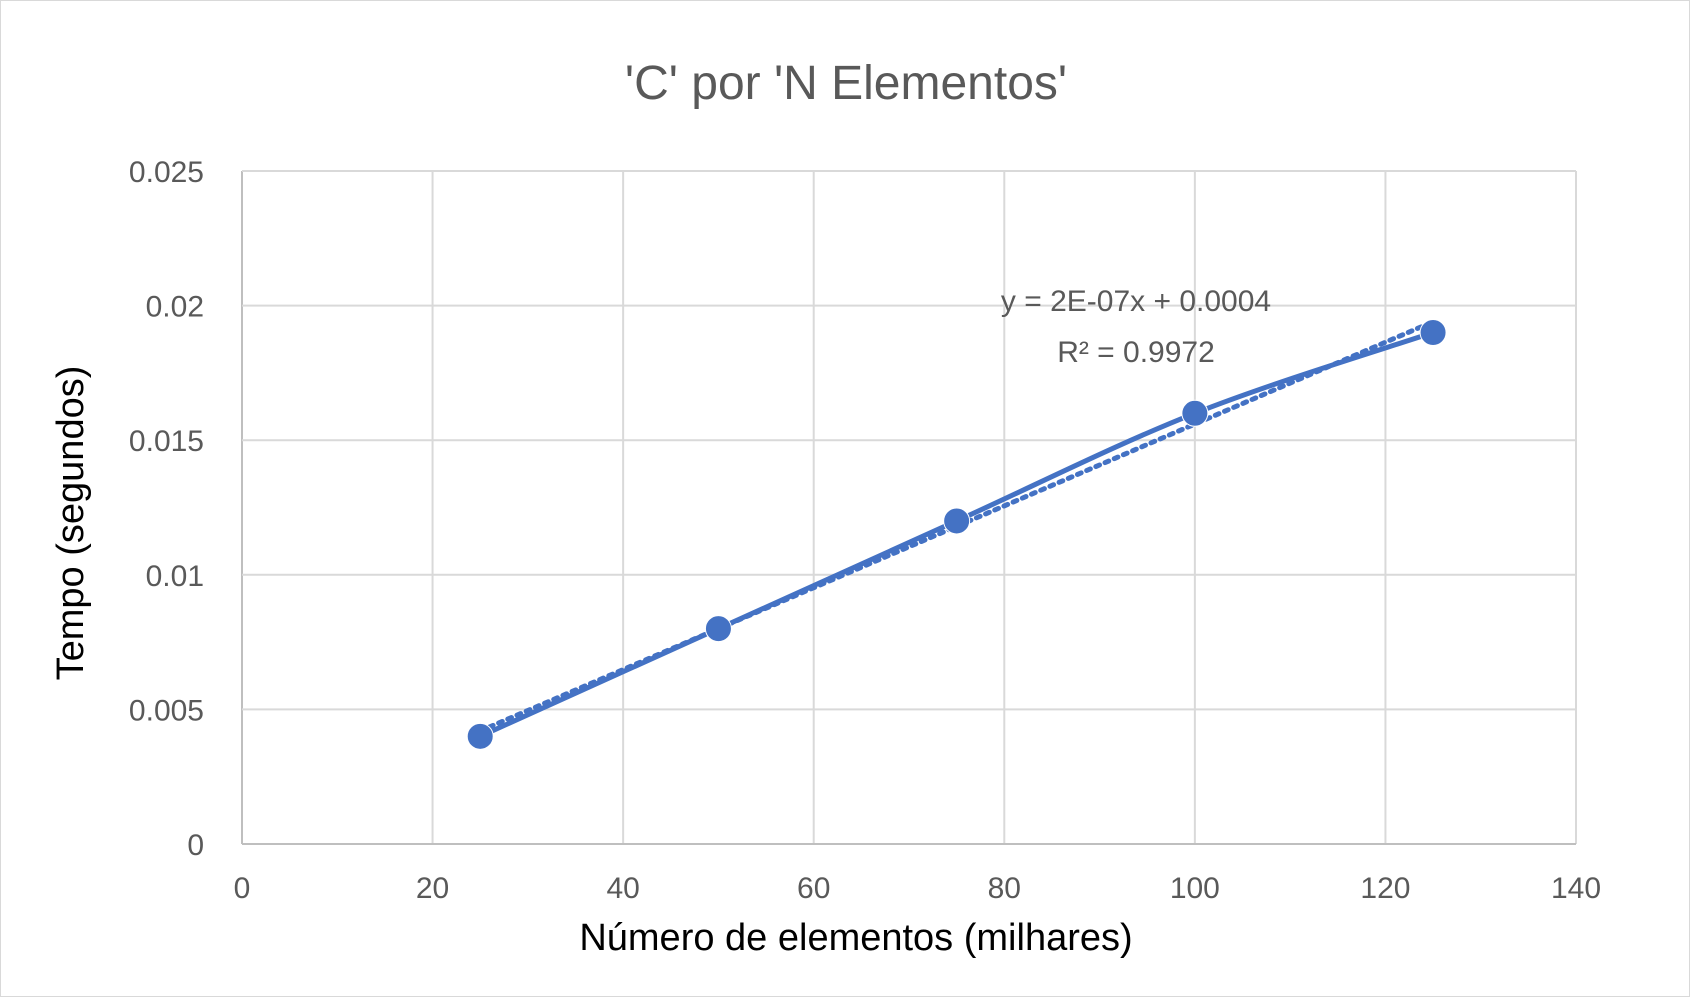 The width and height of the screenshot is (1690, 998). What do you see at coordinates (195, 845) in the screenshot?
I see `y-tick-label: 0` at bounding box center [195, 845].